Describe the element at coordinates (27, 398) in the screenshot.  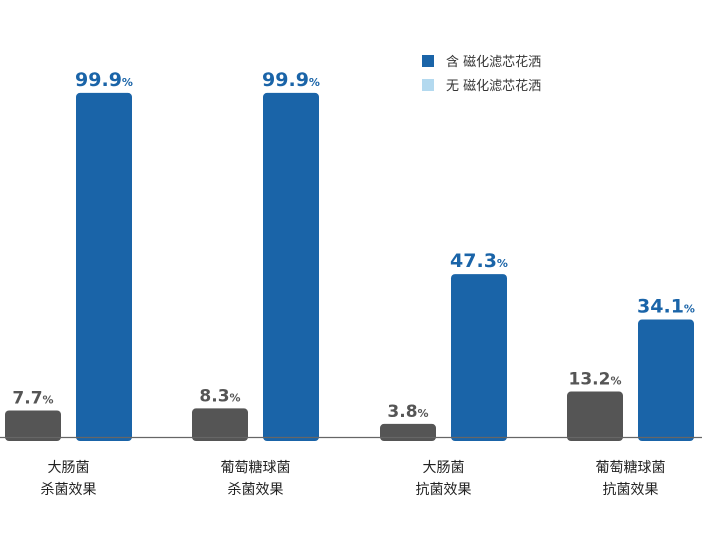
I see `value-number: 7.7` at that location.